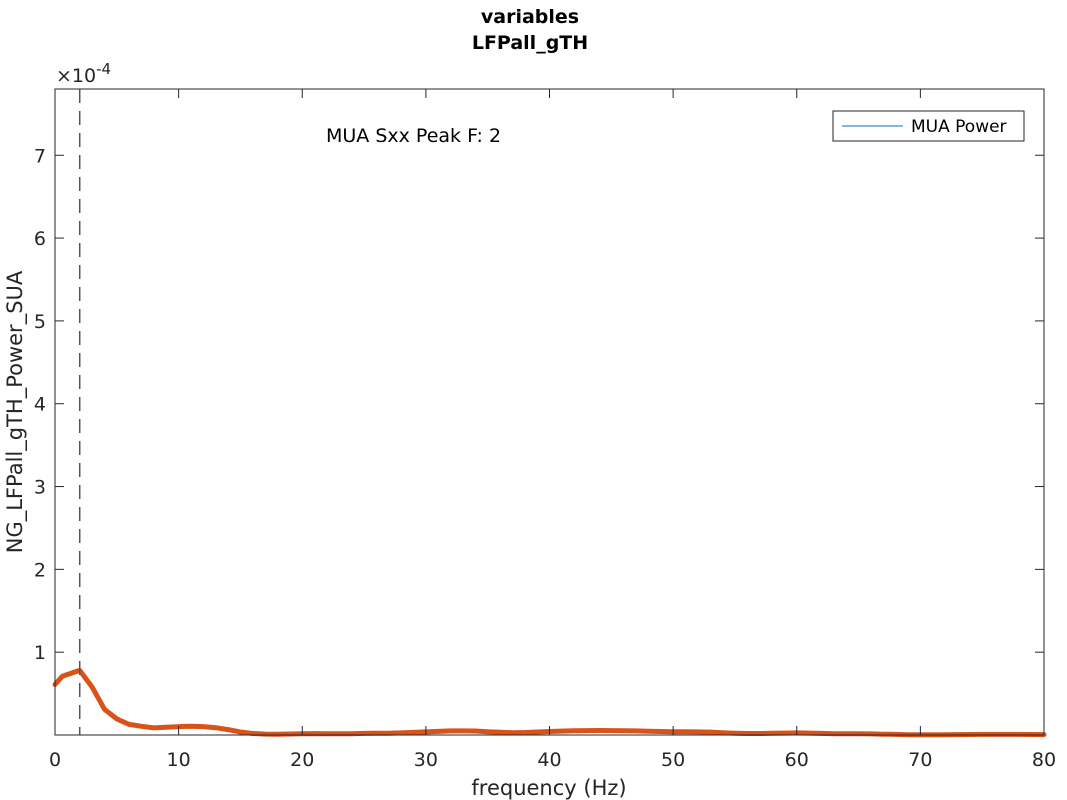 Image resolution: width=1067 pixels, height=800 pixels. I want to click on chart-subtitle: LFPall_gTH, so click(530, 43).